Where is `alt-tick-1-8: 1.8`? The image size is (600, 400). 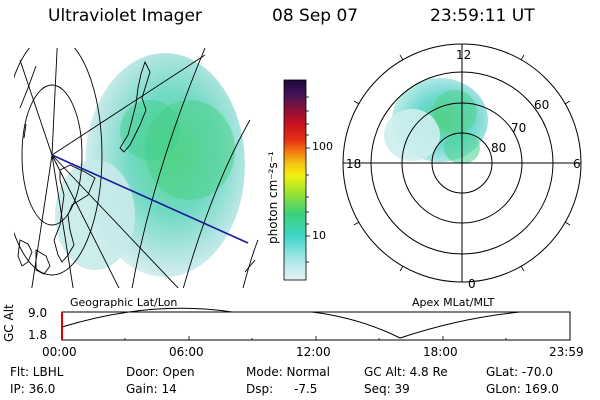 alt-tick-1-8: 1.8 is located at coordinates (38, 335).